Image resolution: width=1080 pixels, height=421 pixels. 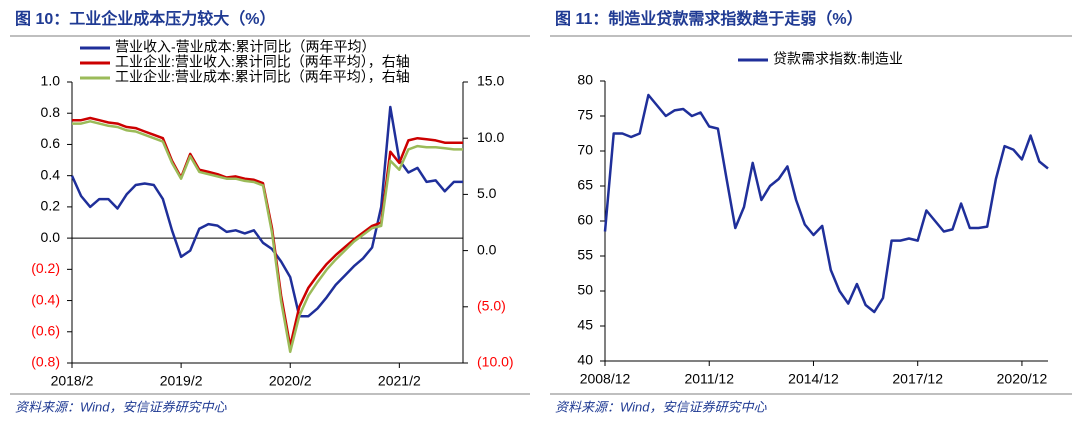 I want to click on y-tick-label: 50, so click(x=585, y=290).